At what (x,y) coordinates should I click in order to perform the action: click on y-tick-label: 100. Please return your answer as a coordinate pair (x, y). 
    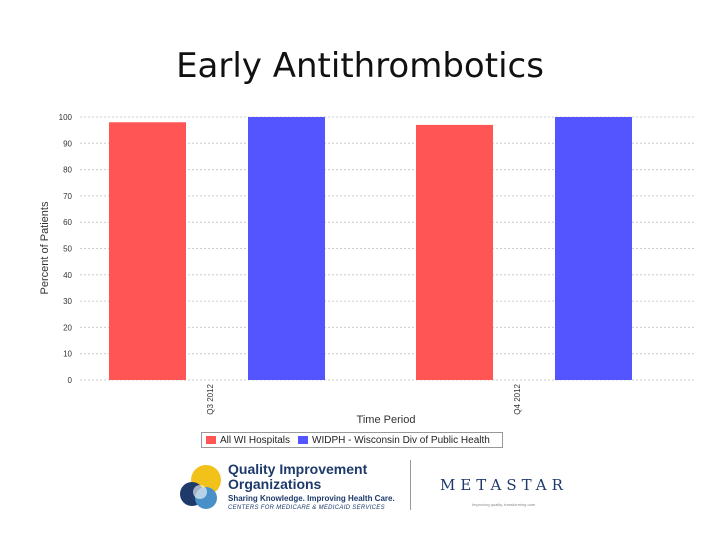
    Looking at the image, I should click on (66, 117).